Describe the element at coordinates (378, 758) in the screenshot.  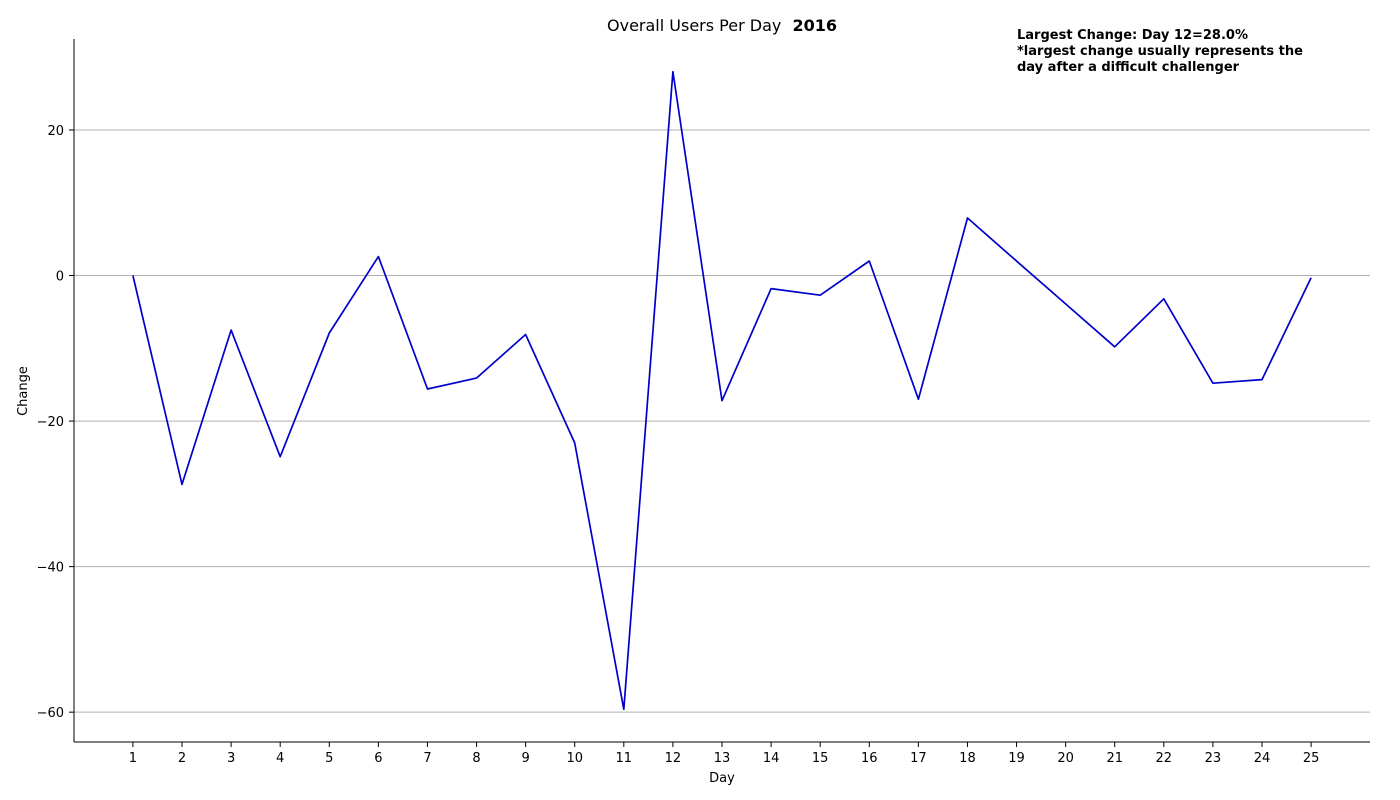
I see `x-tick-label: 6` at that location.